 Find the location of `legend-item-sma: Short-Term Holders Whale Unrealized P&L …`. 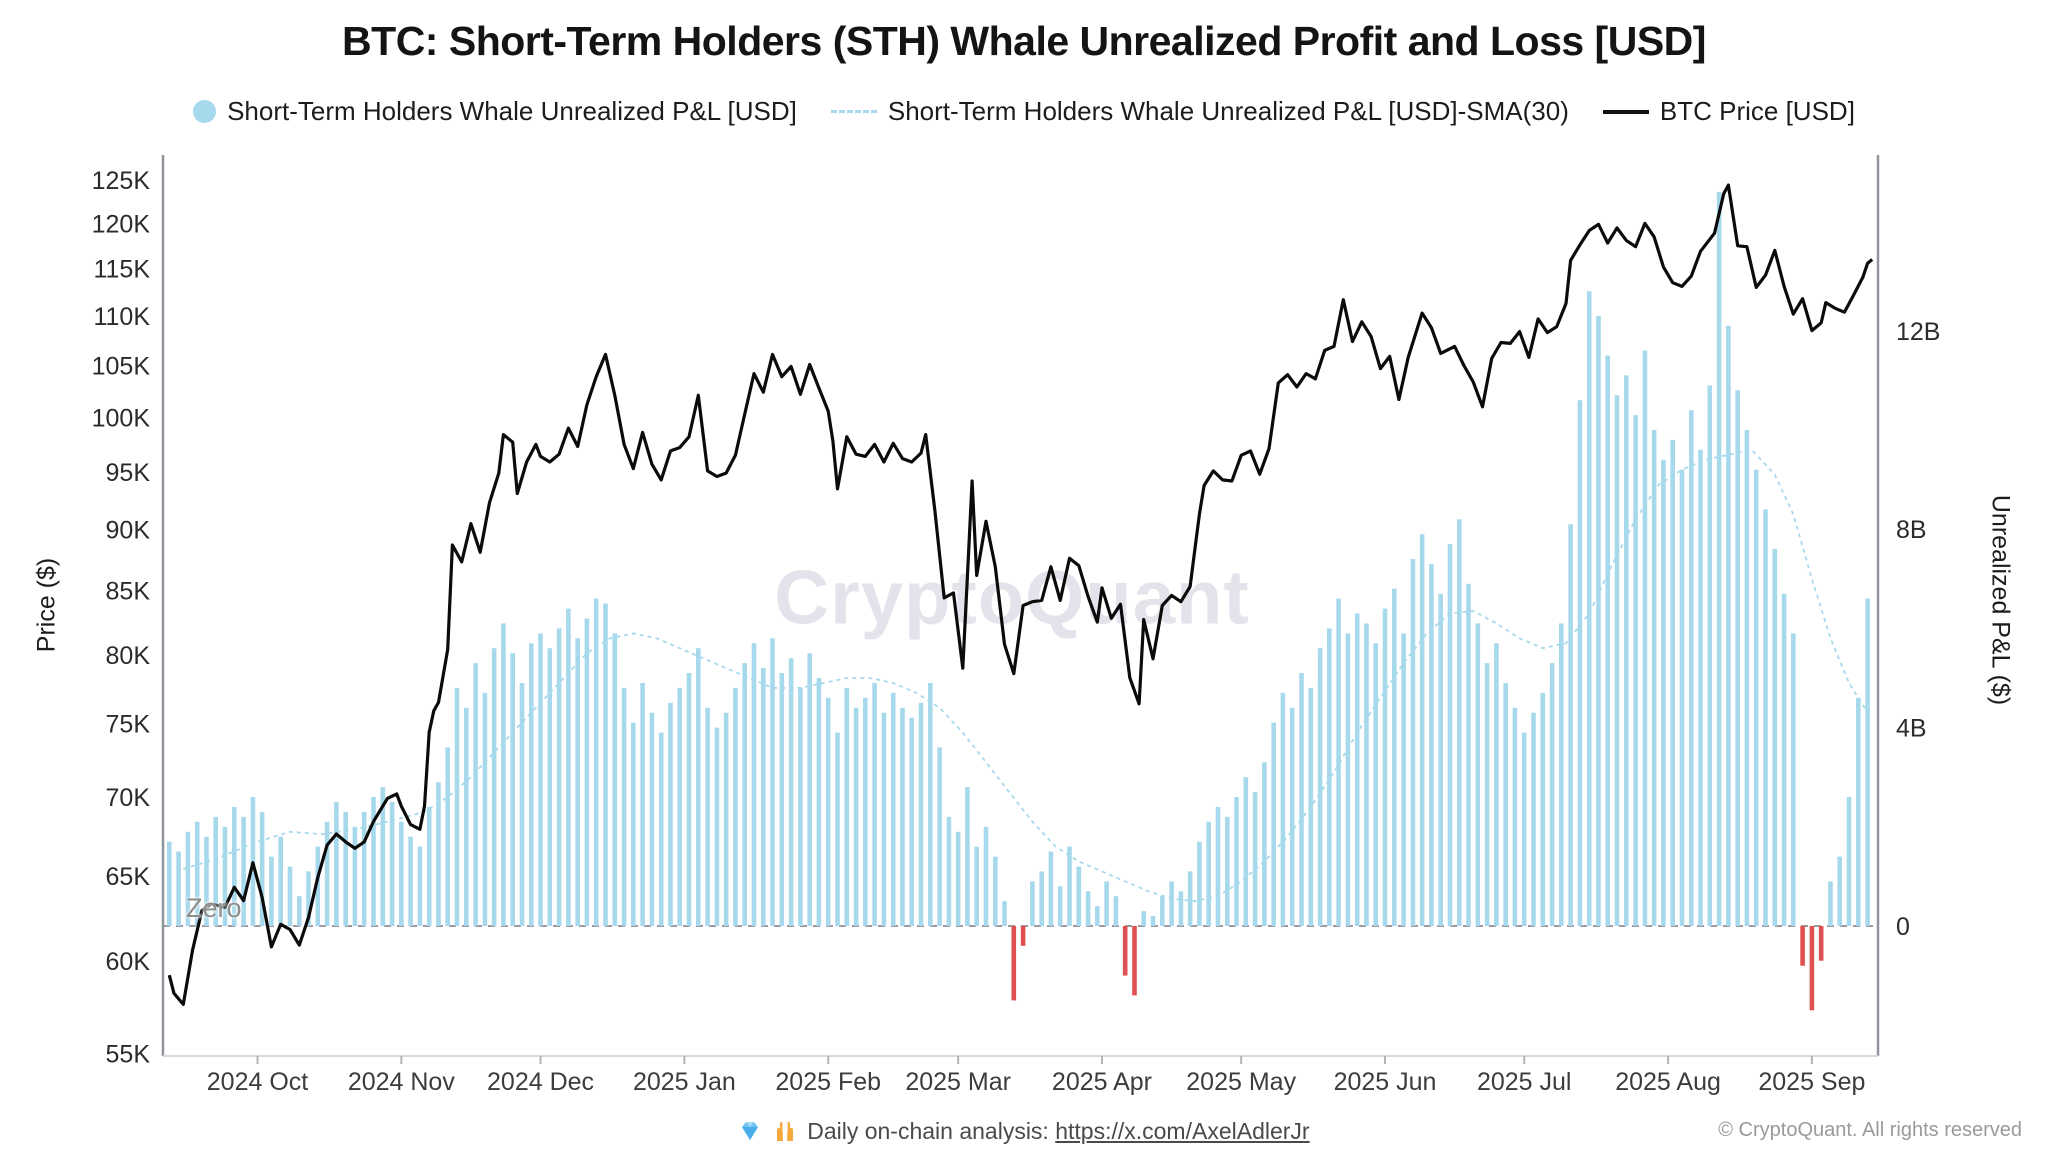

legend-item-sma: Short-Term Holders Whale Unrealized P&L … is located at coordinates (1199, 111).